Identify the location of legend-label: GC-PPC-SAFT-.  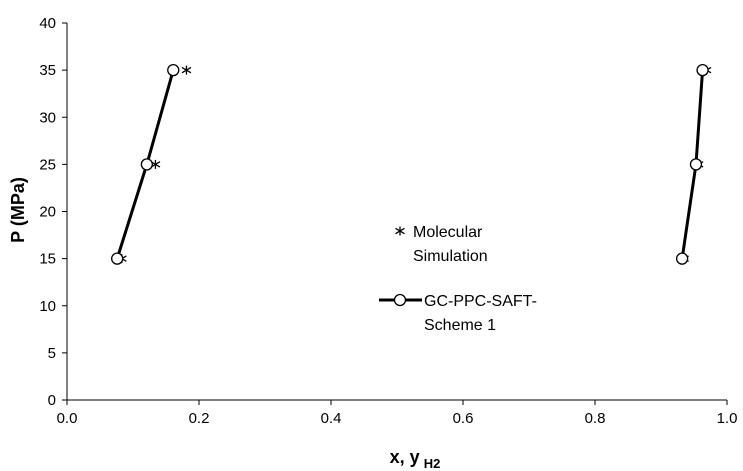
(480, 301).